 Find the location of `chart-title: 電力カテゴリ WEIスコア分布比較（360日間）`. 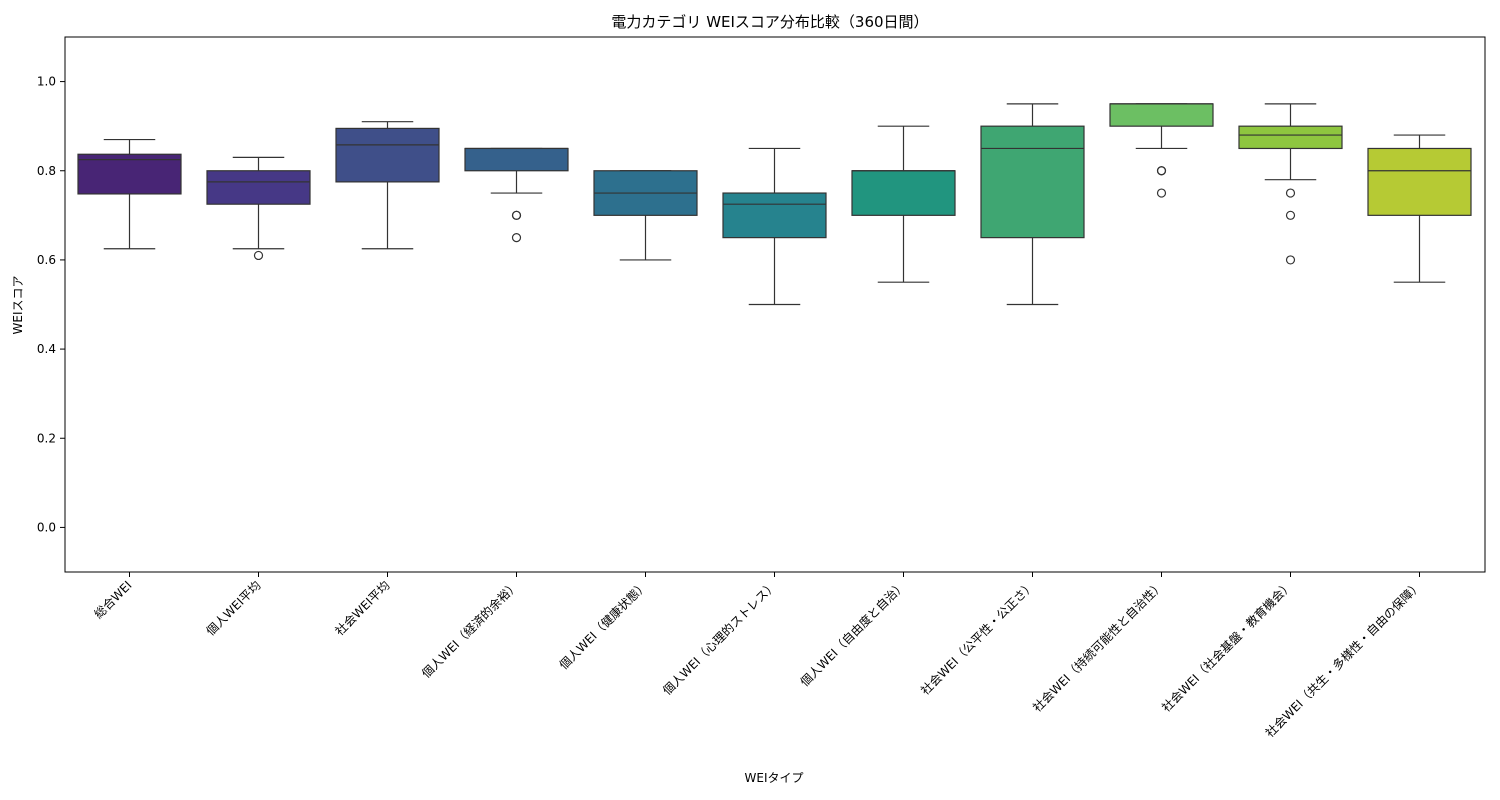

chart-title: 電力カテゴリ WEIスコア分布比較（360日間） is located at coordinates (769, 22).